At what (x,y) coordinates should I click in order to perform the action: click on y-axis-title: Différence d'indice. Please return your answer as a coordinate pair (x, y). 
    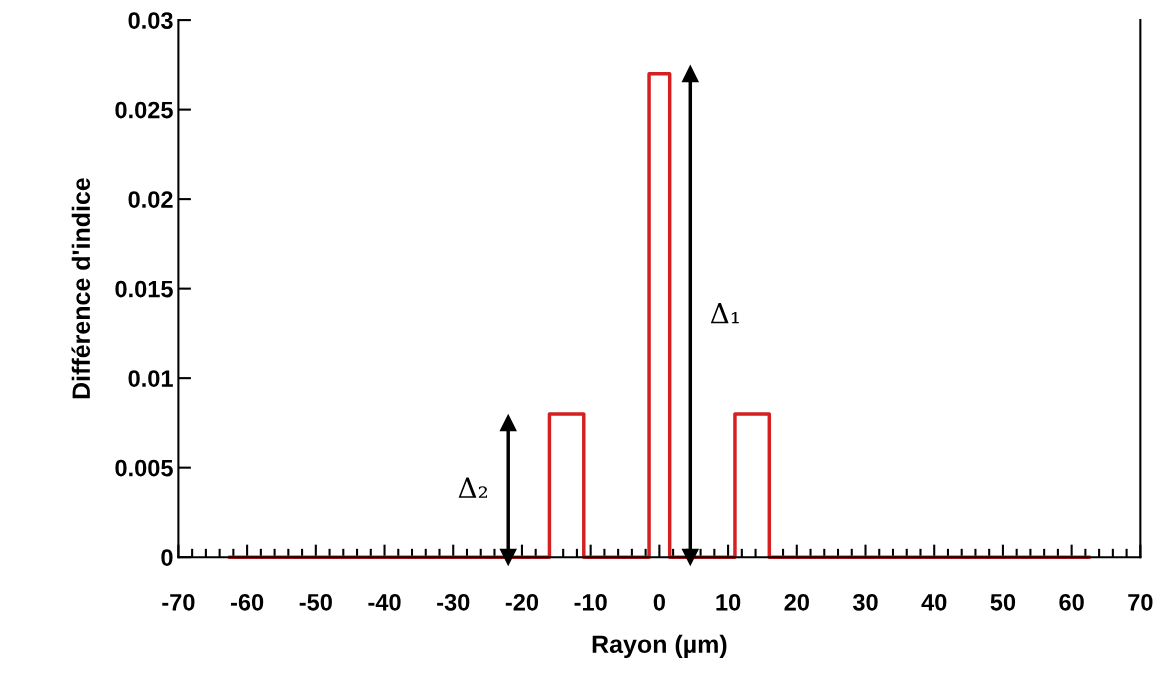
    Looking at the image, I should click on (81, 288).